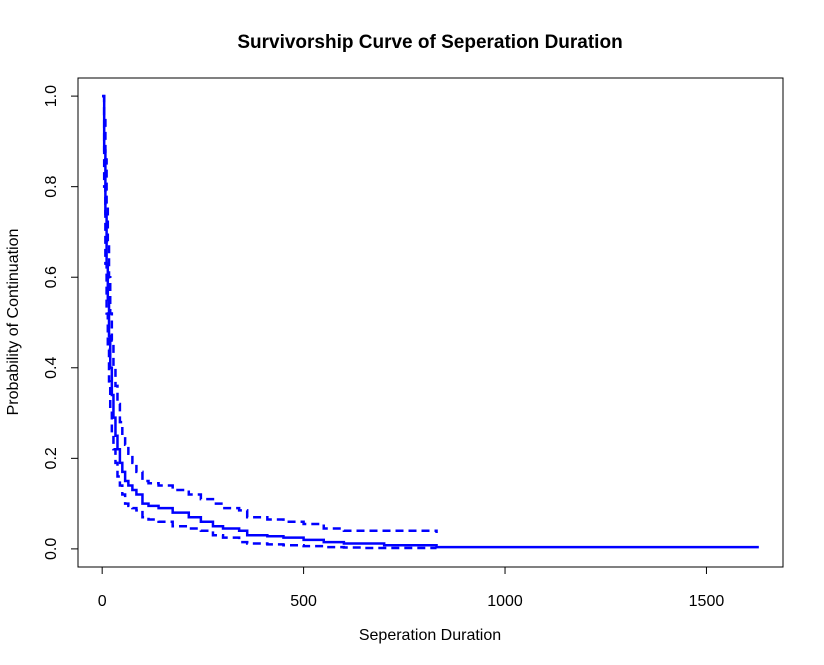  Describe the element at coordinates (51, 368) in the screenshot. I see `y-tick-label: 0.4` at that location.